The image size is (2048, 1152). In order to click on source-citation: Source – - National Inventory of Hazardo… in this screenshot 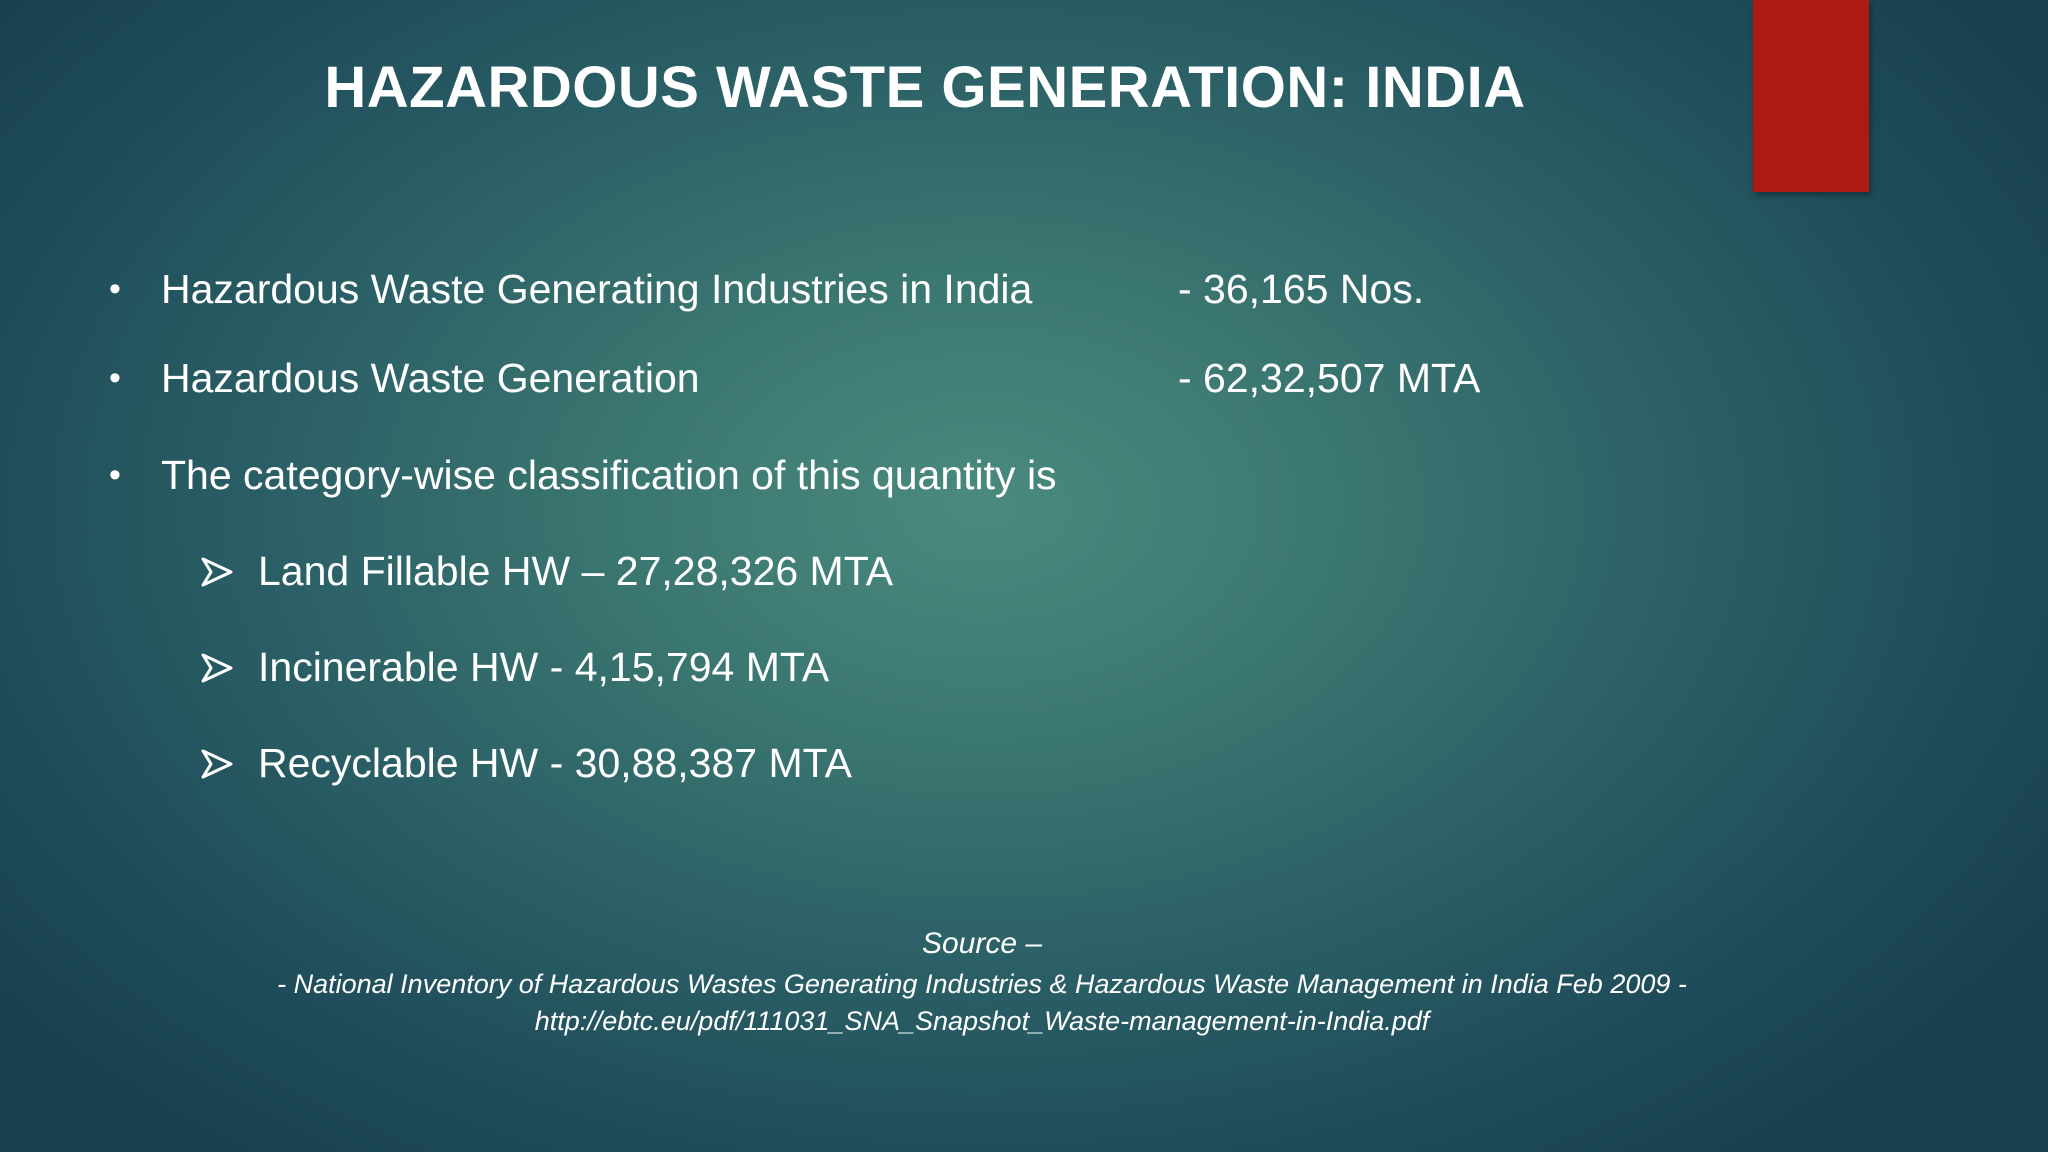, I will do `click(982, 981)`.